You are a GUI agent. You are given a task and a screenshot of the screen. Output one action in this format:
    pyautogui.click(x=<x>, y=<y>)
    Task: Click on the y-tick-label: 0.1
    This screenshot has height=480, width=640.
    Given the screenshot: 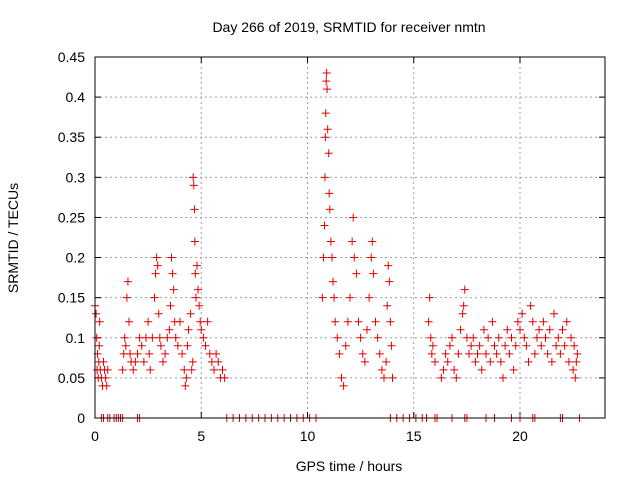 What is the action you would take?
    pyautogui.click(x=76, y=338)
    